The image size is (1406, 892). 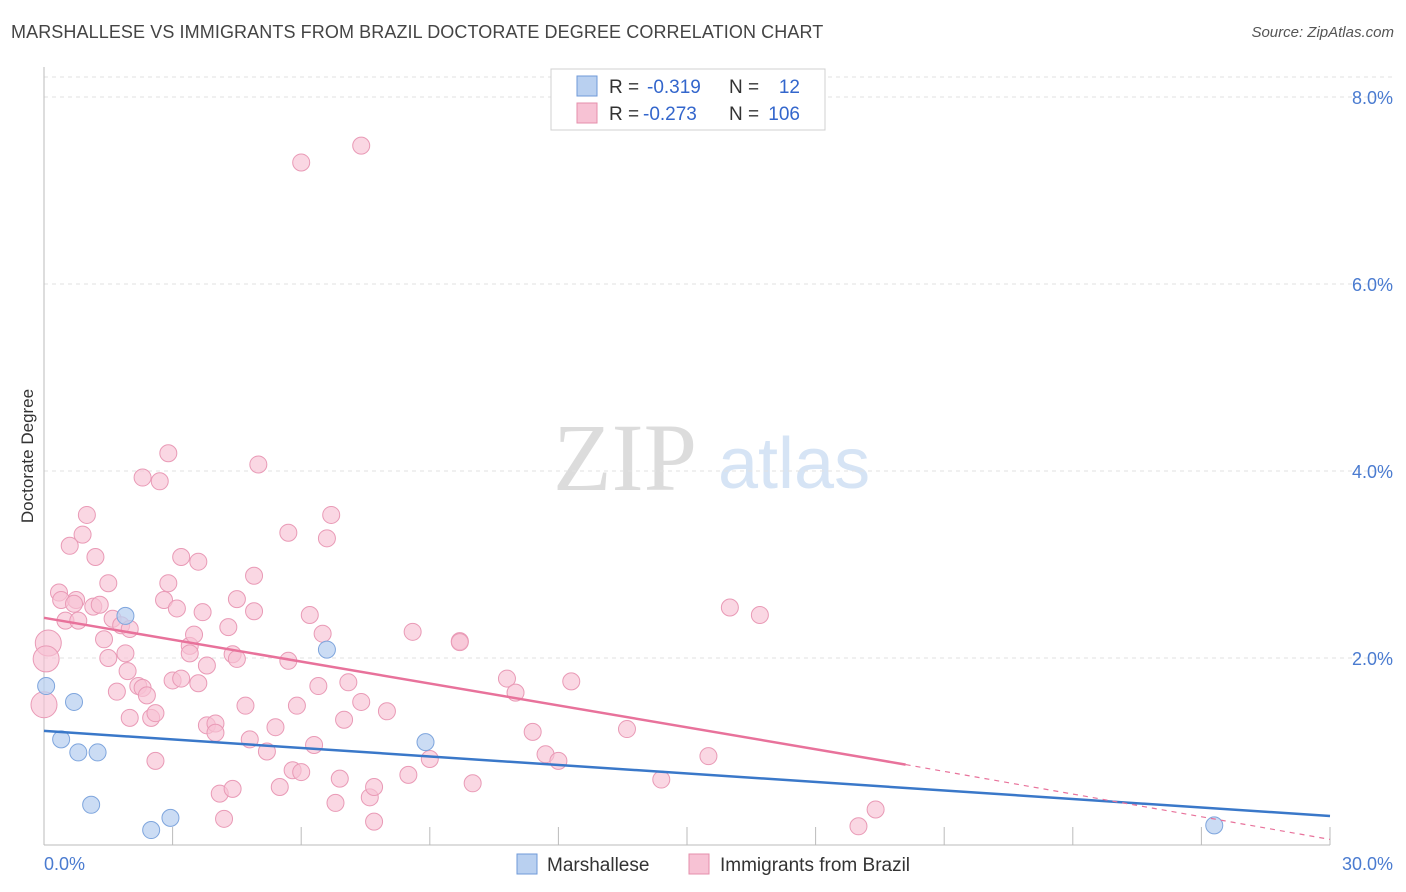 What do you see at coordinates (1372, 659) in the screenshot?
I see `y-tick-label-0: 2.0%` at bounding box center [1372, 659].